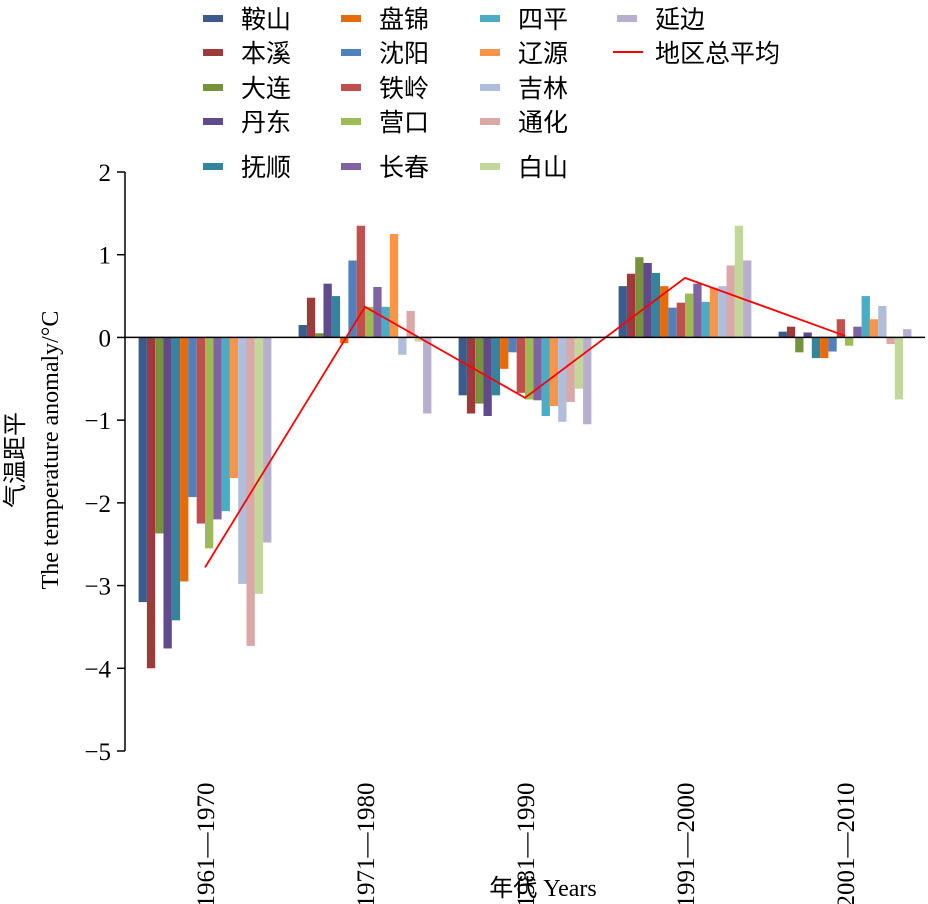 This screenshot has height=904, width=928. Describe the element at coordinates (524, 122) in the screenshot. I see `legend-item-通化: 通化` at that location.